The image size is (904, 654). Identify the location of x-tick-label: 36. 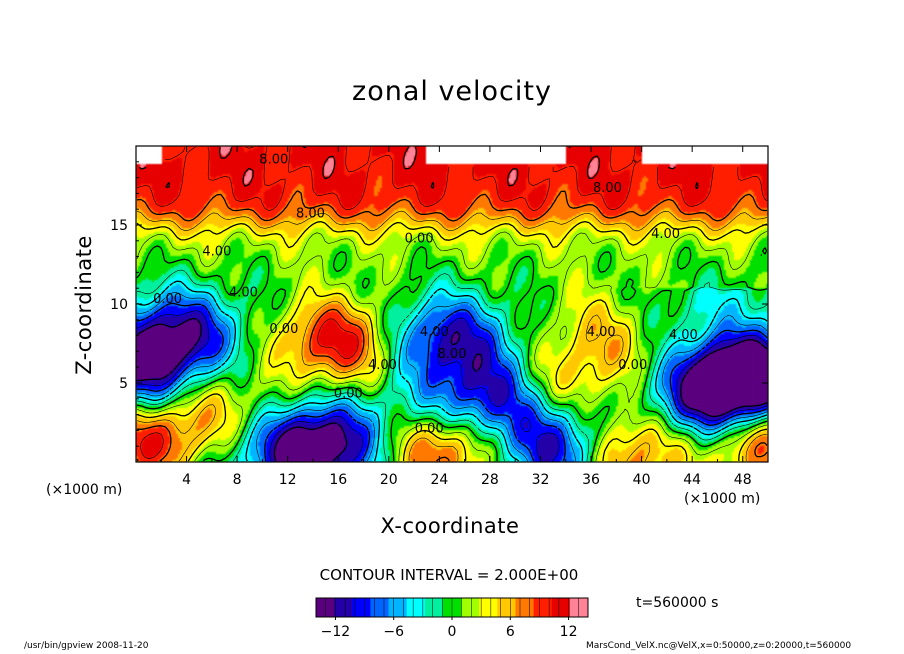
(591, 480).